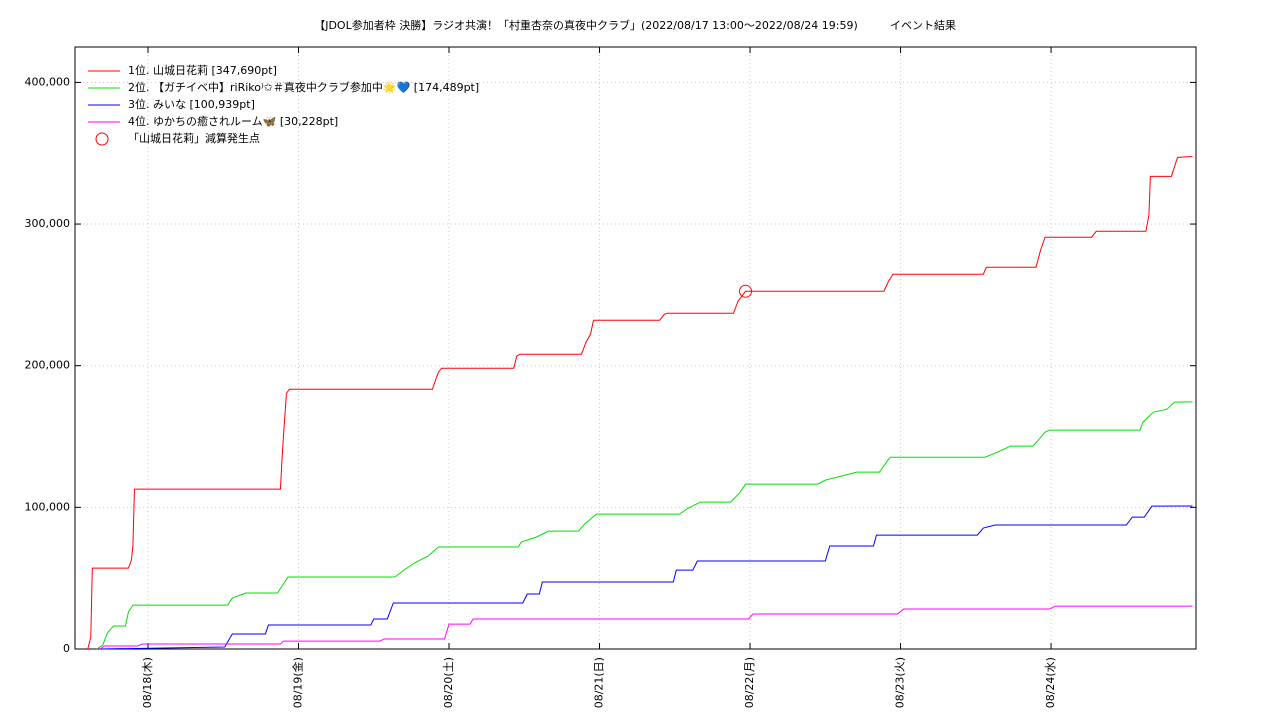 Image resolution: width=1280 pixels, height=724 pixels. I want to click on x-tick-label: 08/23(火), so click(900, 682).